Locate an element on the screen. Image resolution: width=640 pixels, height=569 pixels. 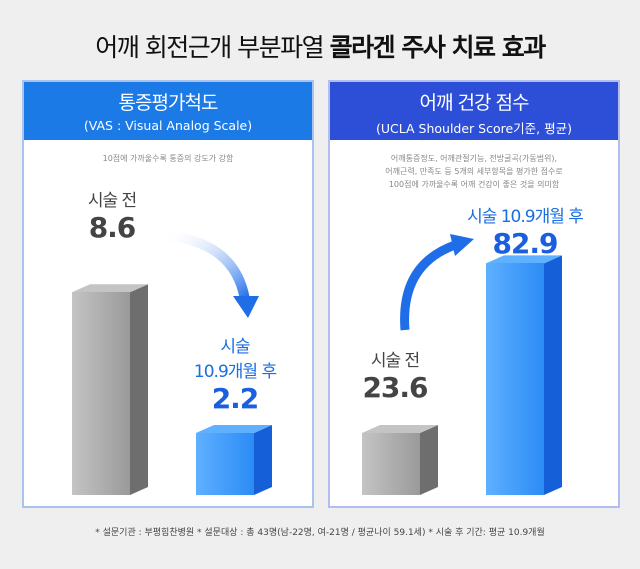
ucla-note-line: 어깨통증정도, 어깨관절기능, 전방굴곡(가동범위), is located at coordinates (474, 158).